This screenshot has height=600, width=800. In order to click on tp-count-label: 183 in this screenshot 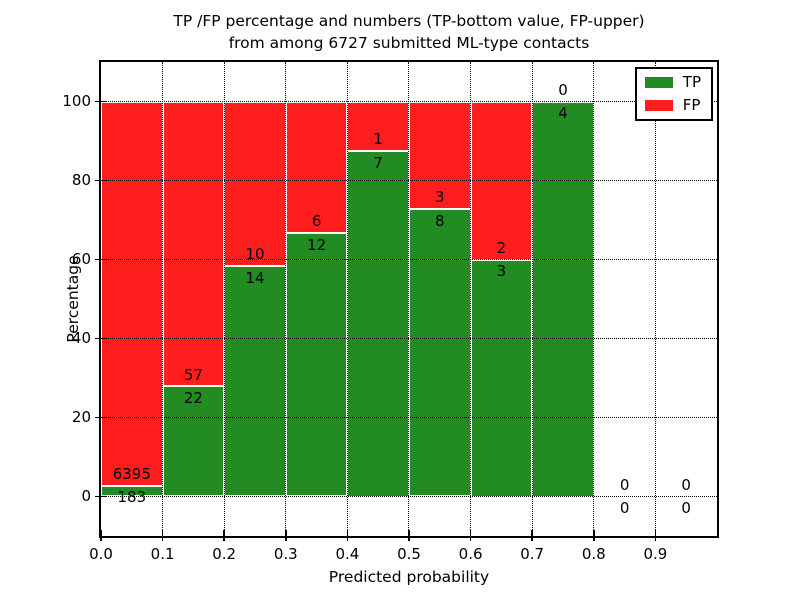, I will do `click(132, 497)`.